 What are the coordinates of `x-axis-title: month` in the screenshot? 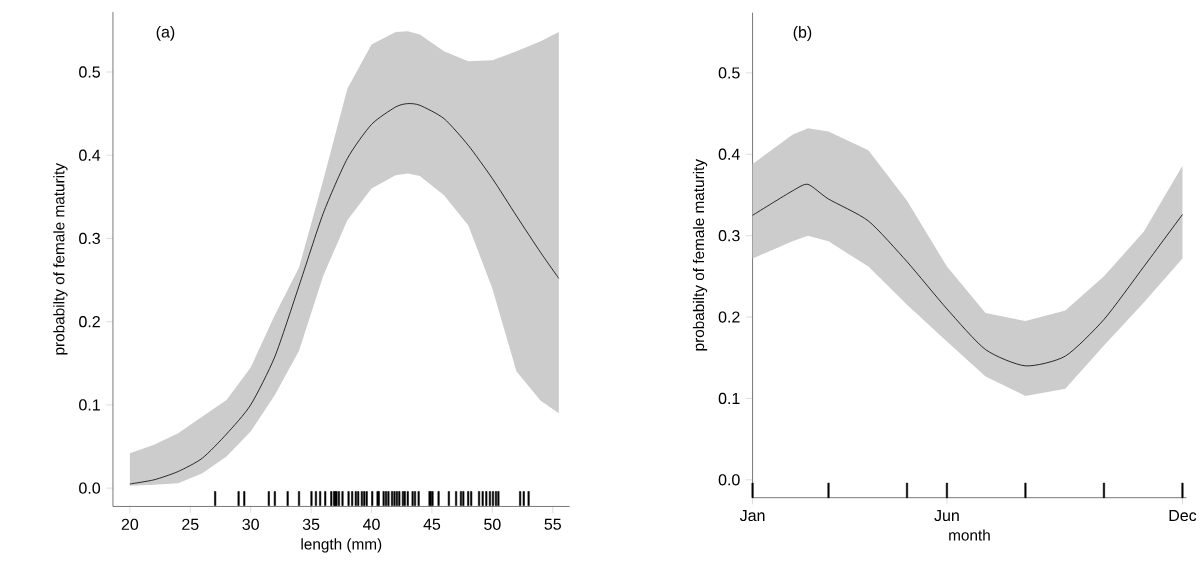 It's located at (969, 535).